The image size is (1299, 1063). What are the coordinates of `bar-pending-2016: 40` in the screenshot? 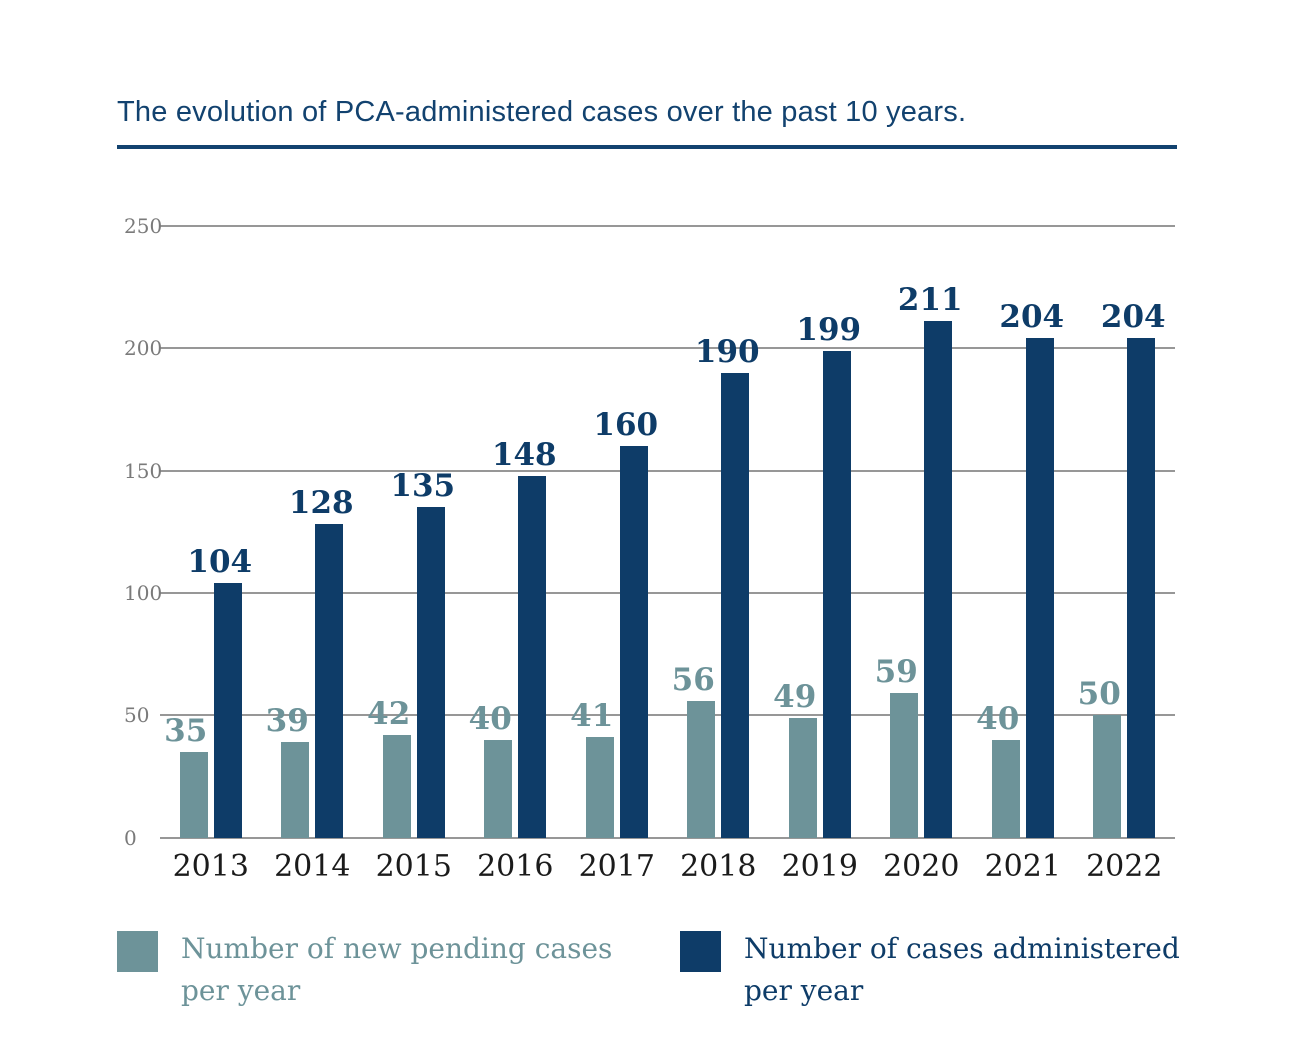 It's located at (491, 770).